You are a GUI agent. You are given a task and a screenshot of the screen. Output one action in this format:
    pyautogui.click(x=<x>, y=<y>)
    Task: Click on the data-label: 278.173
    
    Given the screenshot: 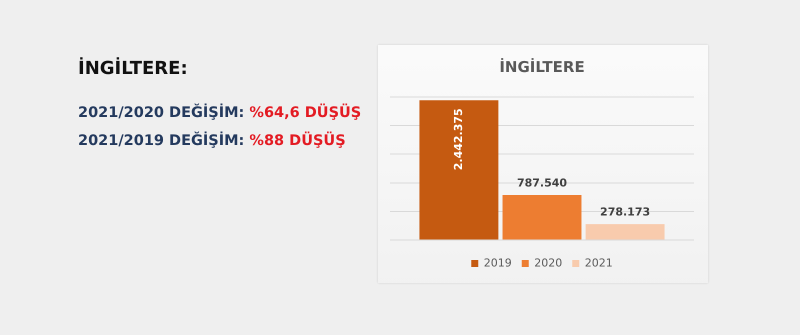 What is the action you would take?
    pyautogui.click(x=625, y=211)
    